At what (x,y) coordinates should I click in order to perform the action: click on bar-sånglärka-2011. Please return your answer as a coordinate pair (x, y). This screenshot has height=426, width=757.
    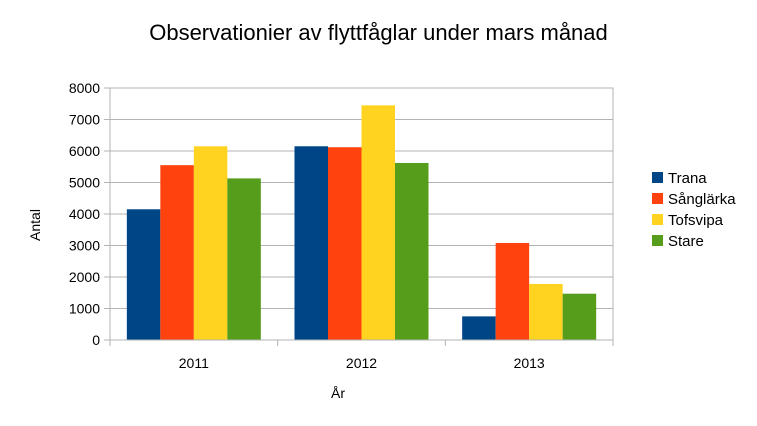
    Looking at the image, I should click on (177, 252).